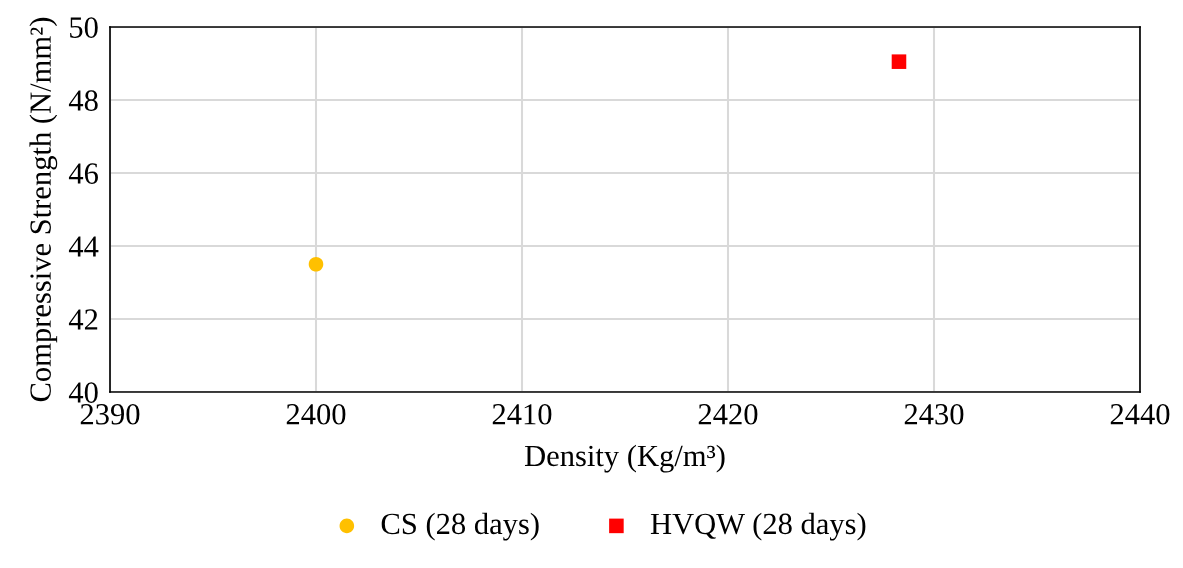 The image size is (1183, 568). I want to click on x-tick-label: 2400, so click(316, 414).